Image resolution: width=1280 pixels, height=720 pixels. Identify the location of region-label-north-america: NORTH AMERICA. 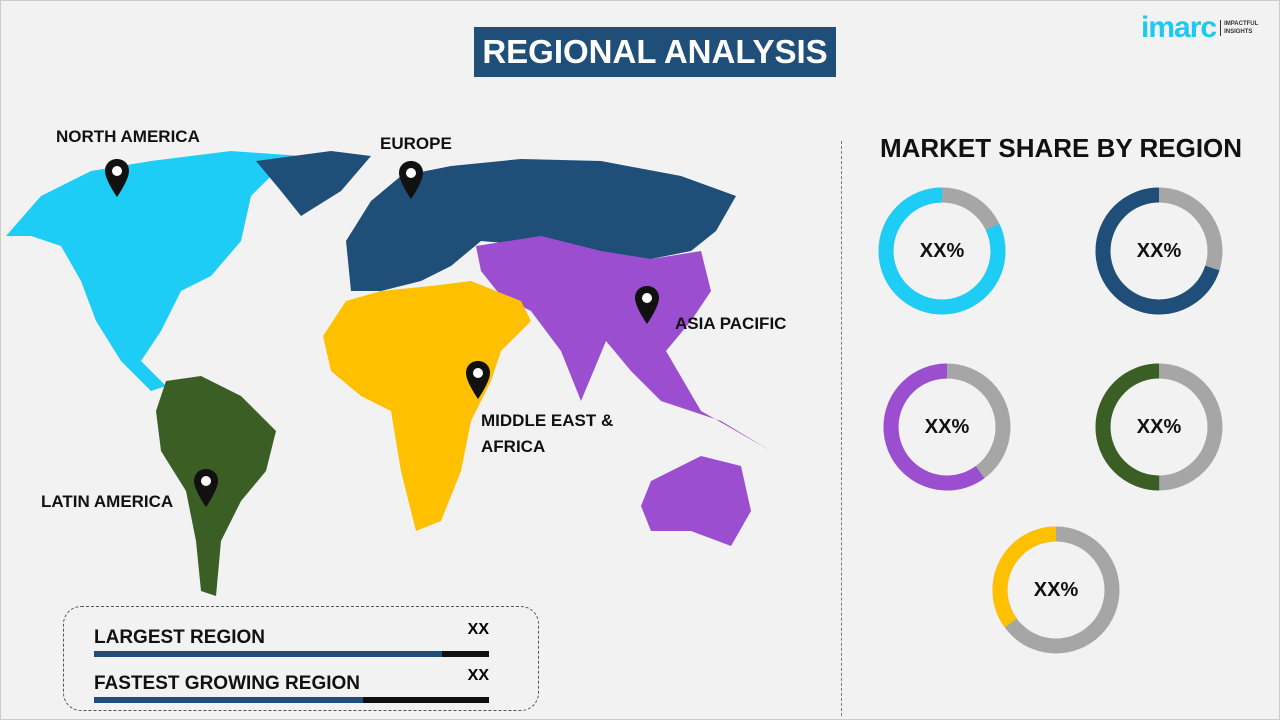
(128, 136).